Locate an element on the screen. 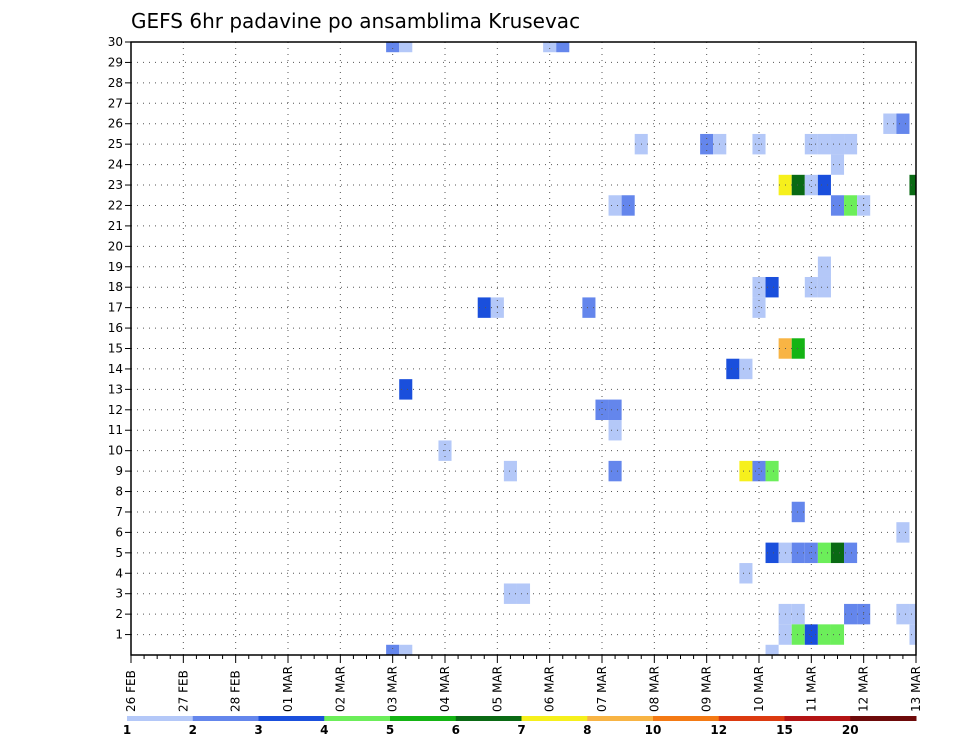 The height and width of the screenshot is (742, 960). y-tick-label: 4 is located at coordinates (119, 573).